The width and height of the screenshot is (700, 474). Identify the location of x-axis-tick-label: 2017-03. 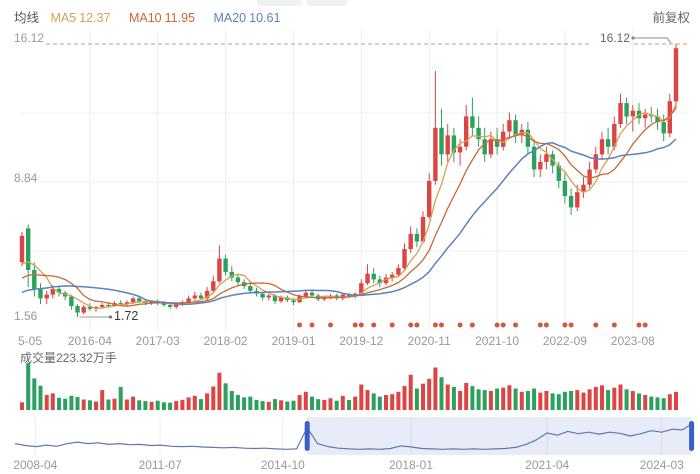
(158, 341).